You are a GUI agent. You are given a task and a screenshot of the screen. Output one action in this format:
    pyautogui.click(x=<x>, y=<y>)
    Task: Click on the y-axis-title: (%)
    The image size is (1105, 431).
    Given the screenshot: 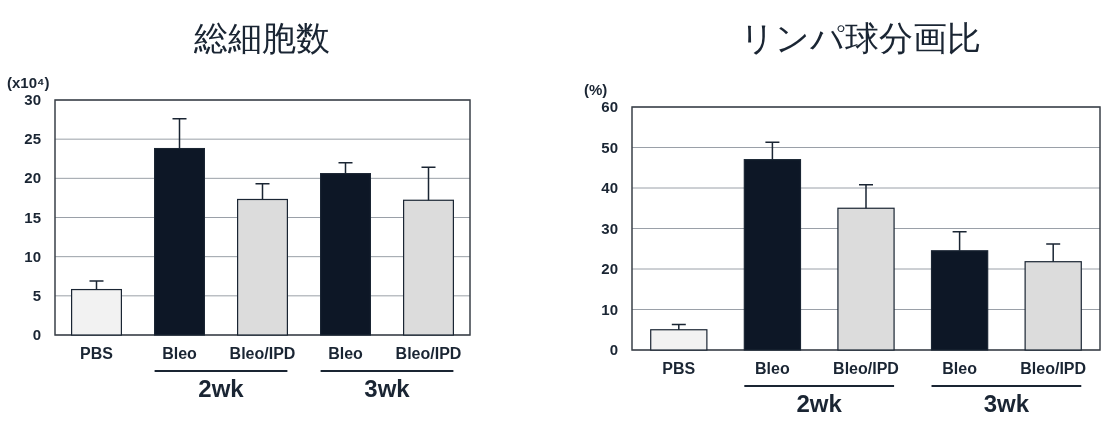 What is the action you would take?
    pyautogui.click(x=596, y=89)
    